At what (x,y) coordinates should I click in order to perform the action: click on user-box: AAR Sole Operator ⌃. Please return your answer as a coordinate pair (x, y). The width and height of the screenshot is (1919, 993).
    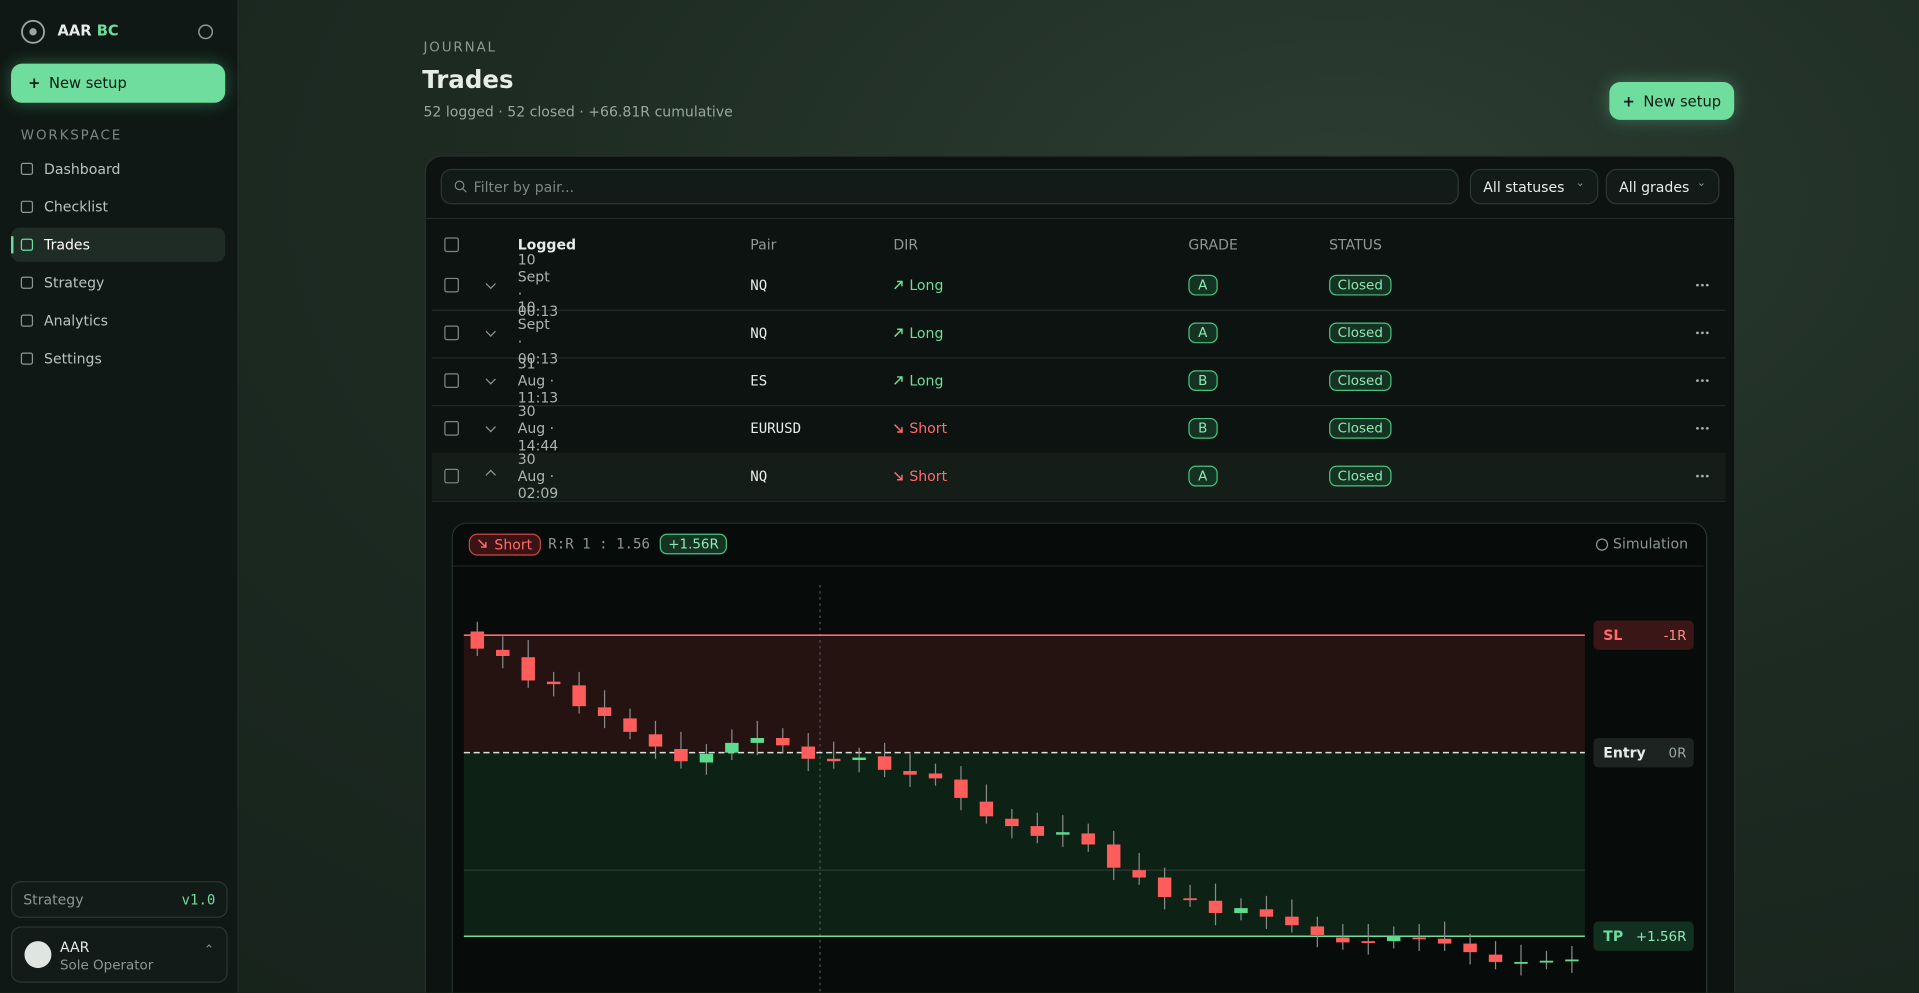
    Looking at the image, I should click on (119, 954).